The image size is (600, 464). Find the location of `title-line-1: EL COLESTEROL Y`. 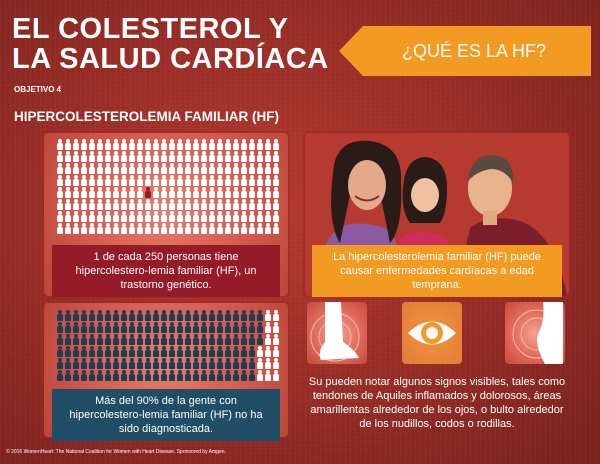

title-line-1: EL COLESTEROL Y is located at coordinates (150, 29).